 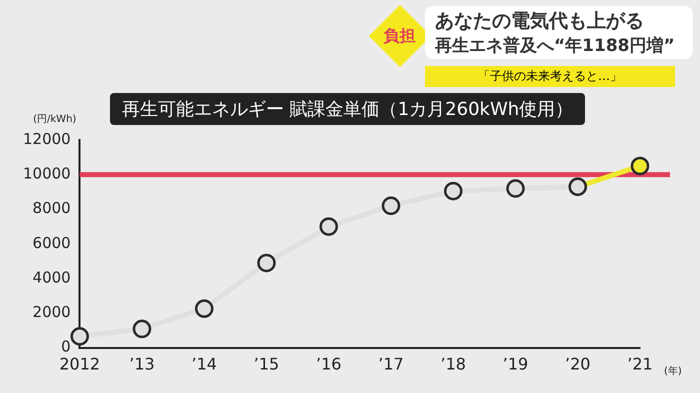 What do you see at coordinates (51, 208) in the screenshot?
I see `y-tick-label: 8000` at bounding box center [51, 208].